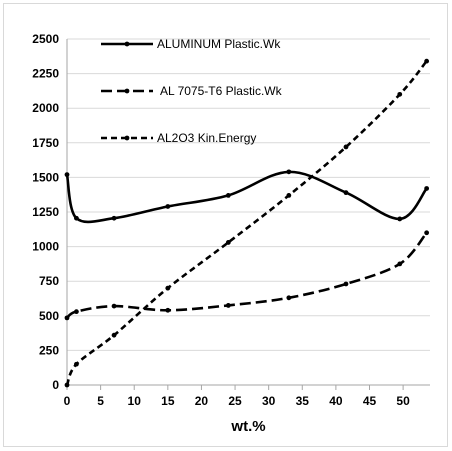 This screenshot has height=451, width=452. Describe the element at coordinates (45, 39) in the screenshot. I see `y-tick-label: 2500` at that location.